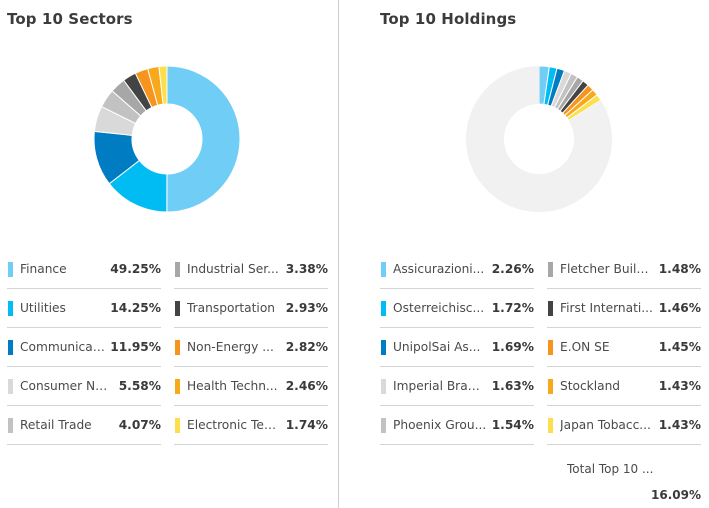  I want to click on holding-remainder-slice, so click(539, 139).